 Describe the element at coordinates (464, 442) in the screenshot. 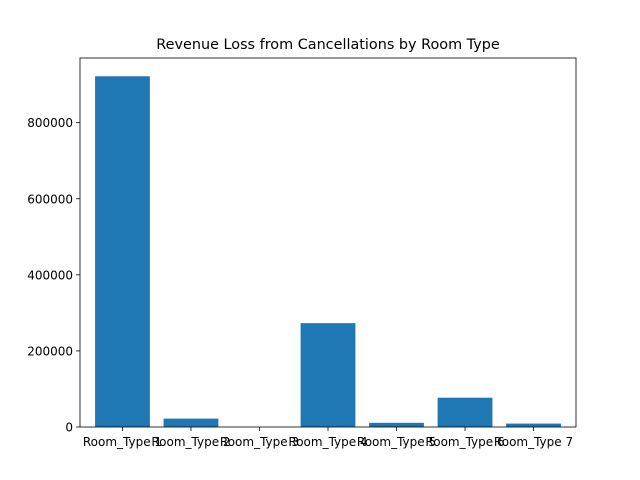

I see `x-tick-label-6: Room_Type 6` at that location.